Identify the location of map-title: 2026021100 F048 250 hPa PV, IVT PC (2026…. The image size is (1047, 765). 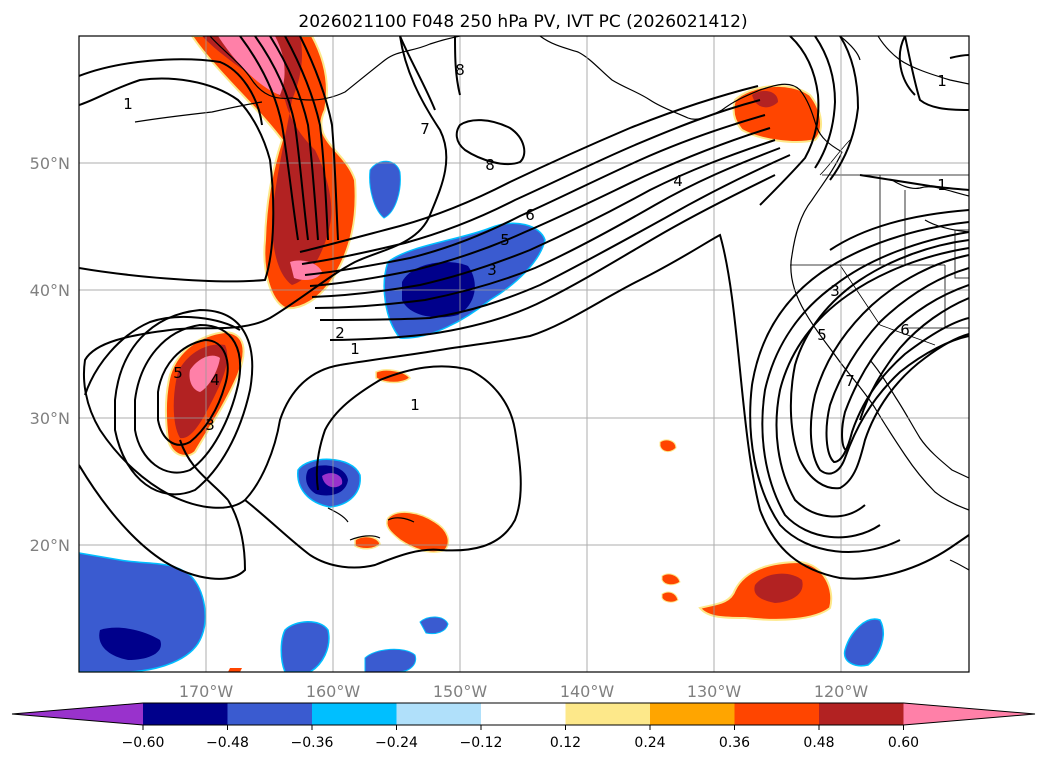
(522, 22).